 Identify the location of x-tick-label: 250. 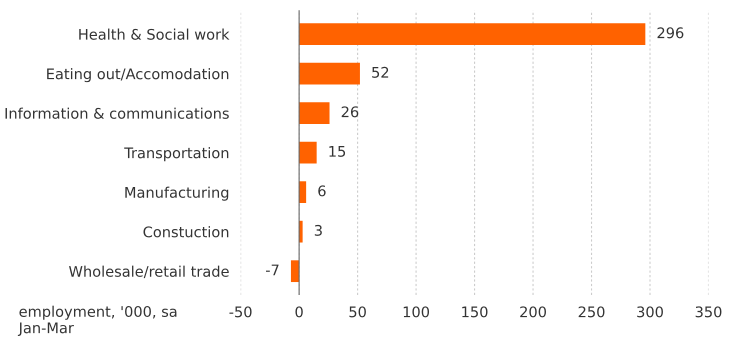
(591, 312).